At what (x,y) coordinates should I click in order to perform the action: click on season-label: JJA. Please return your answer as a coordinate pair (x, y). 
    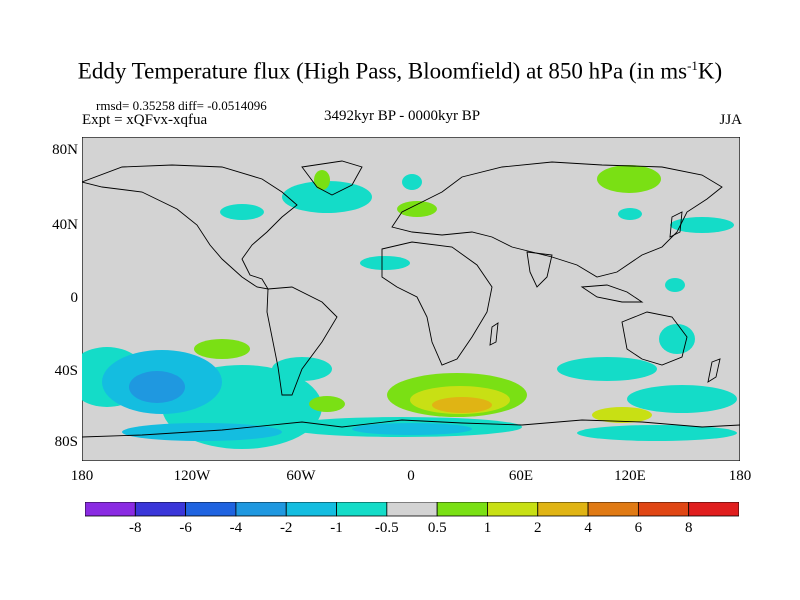
    Looking at the image, I should click on (730, 120).